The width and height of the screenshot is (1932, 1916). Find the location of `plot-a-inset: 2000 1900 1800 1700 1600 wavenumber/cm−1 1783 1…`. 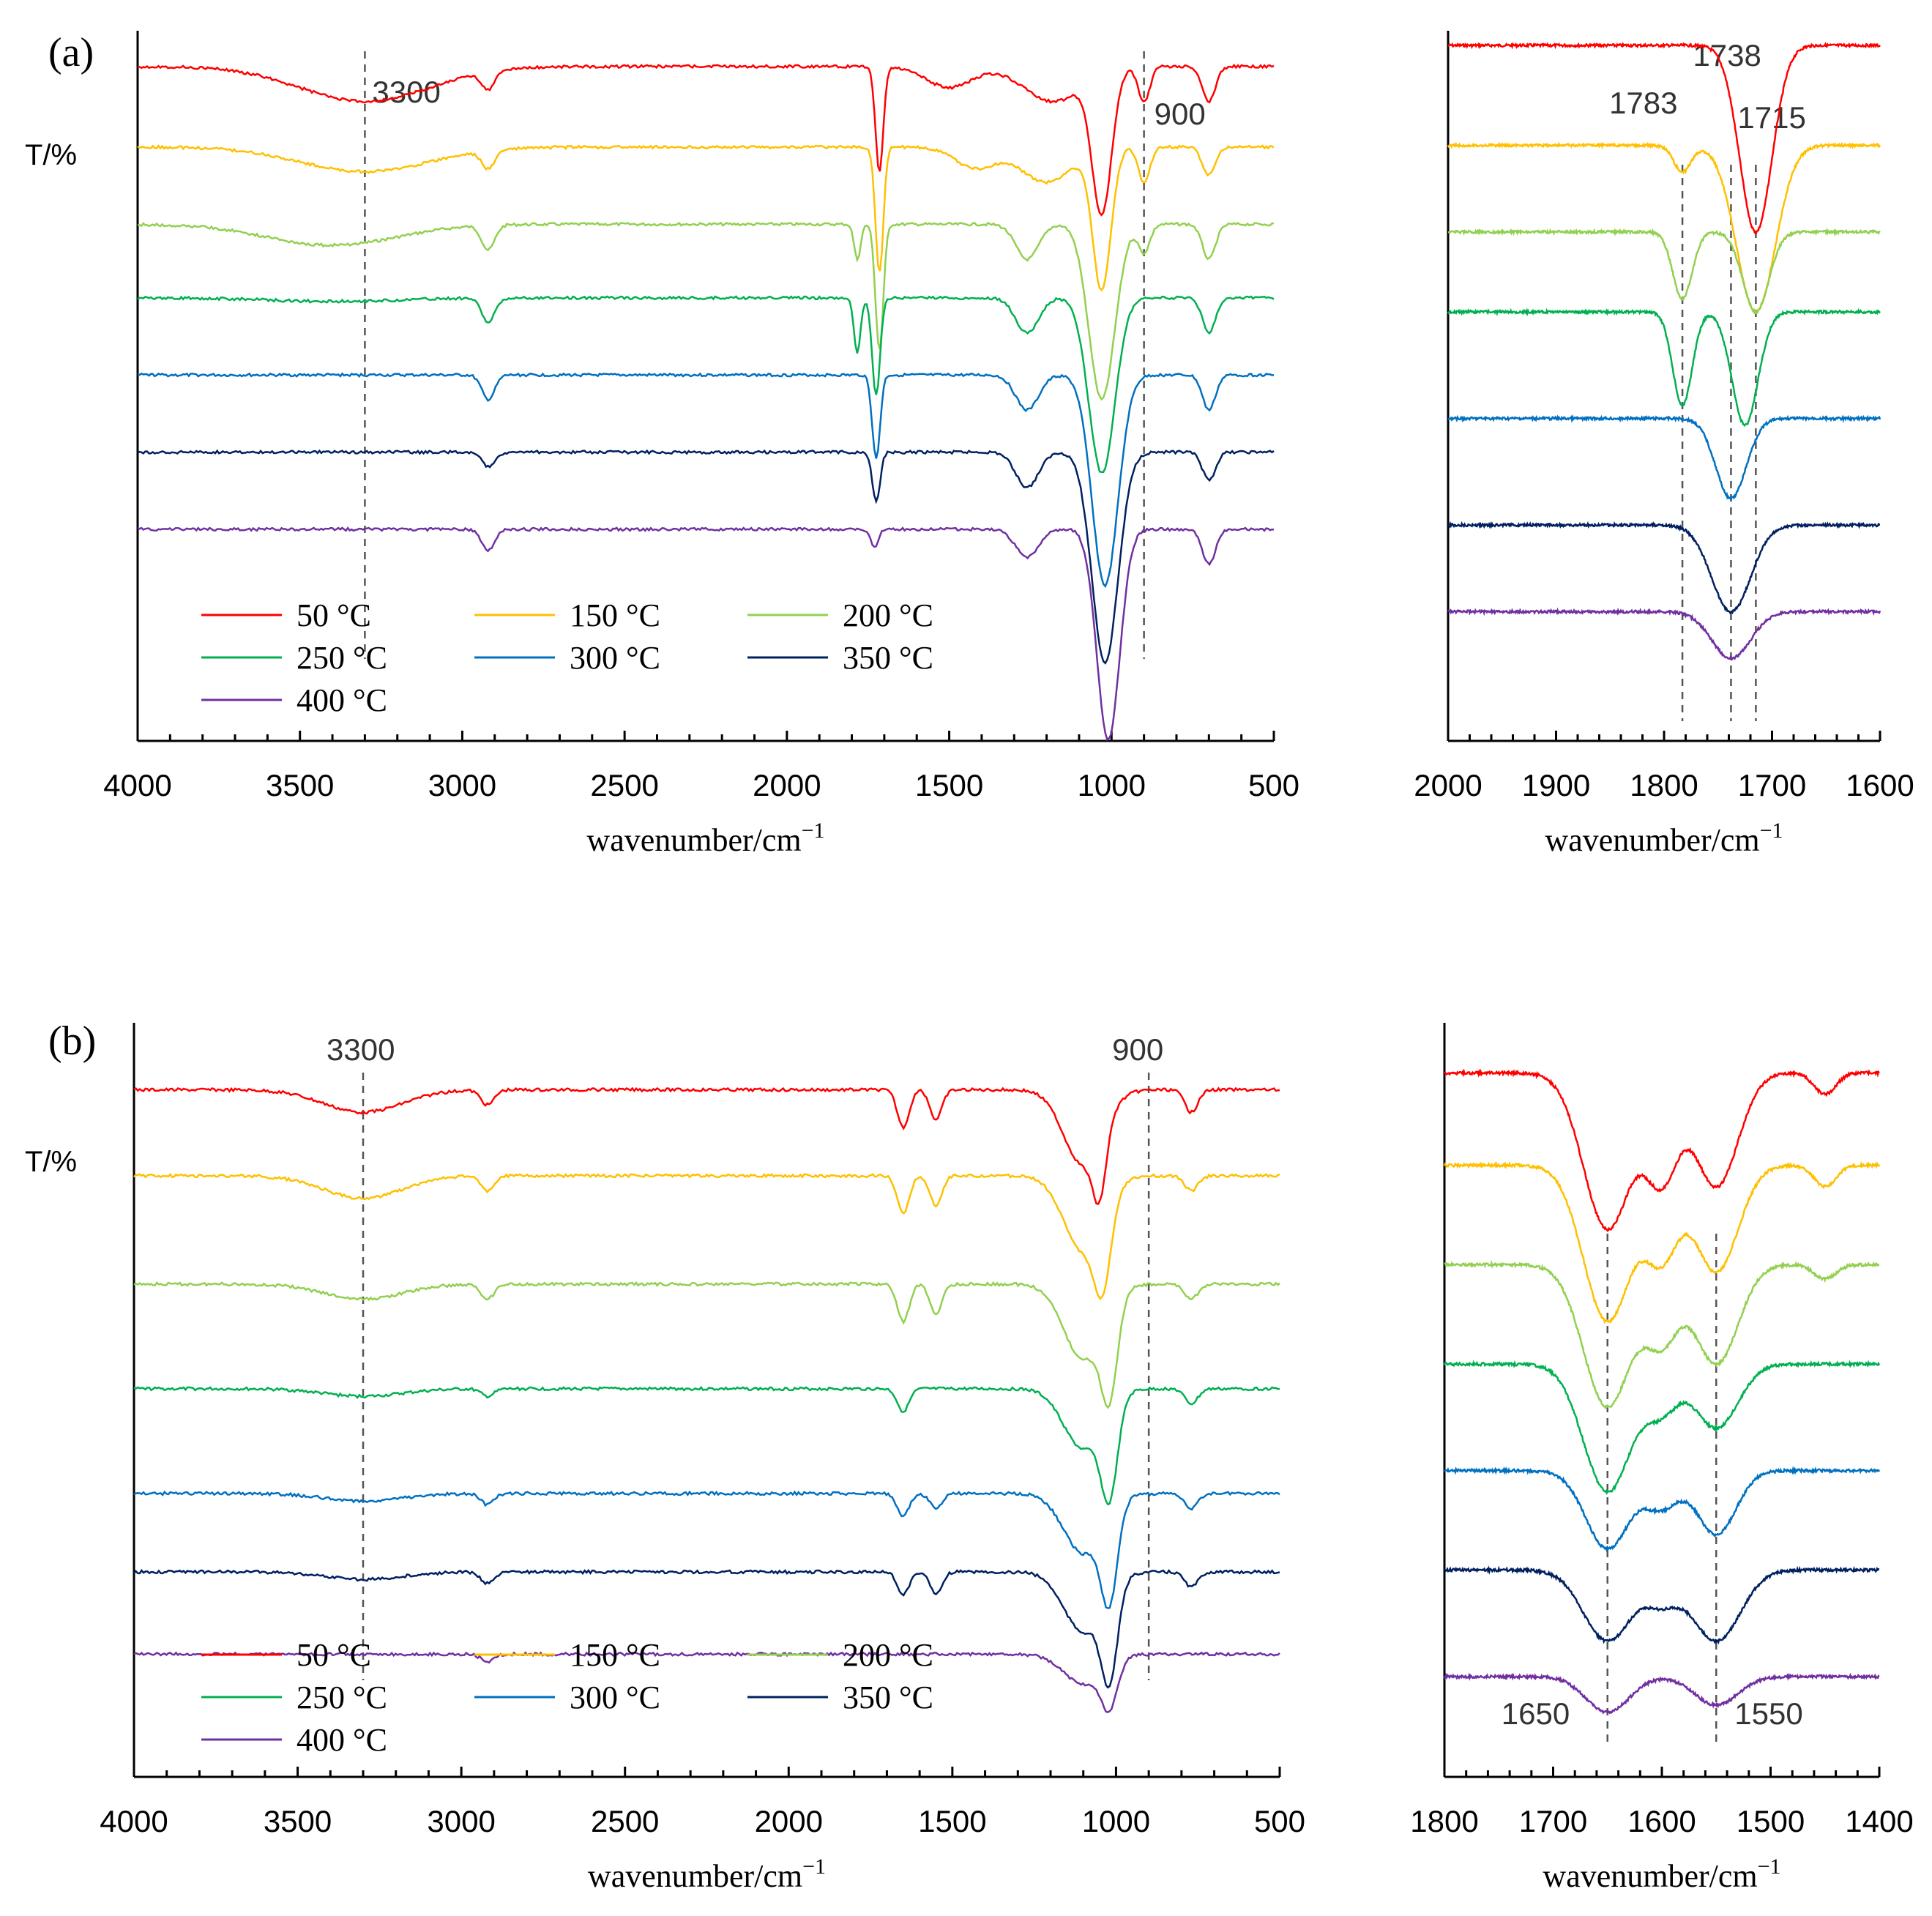

plot-a-inset: 2000 1900 1800 1700 1600 wavenumber/cm−1 1783 1… is located at coordinates (1664, 444).